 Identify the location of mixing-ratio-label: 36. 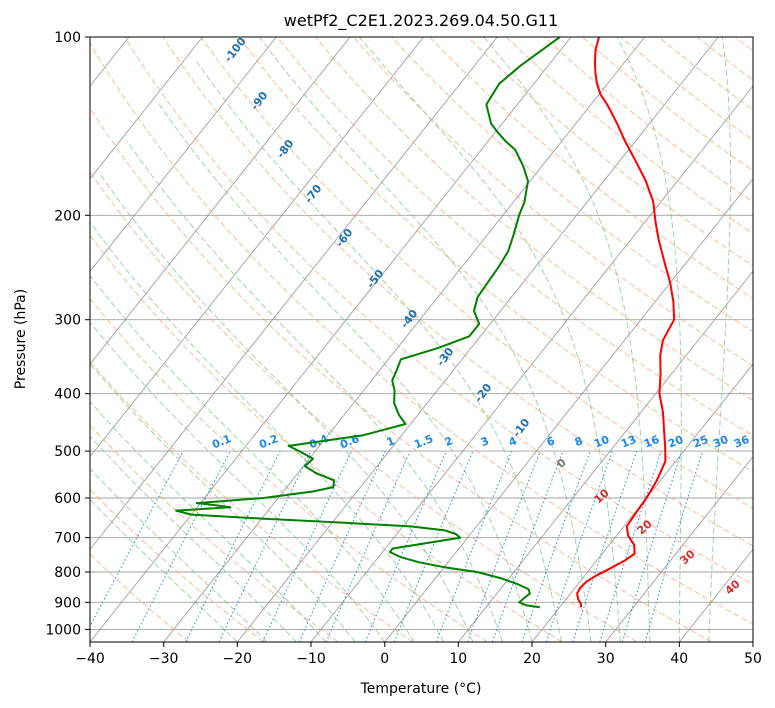
(741, 442).